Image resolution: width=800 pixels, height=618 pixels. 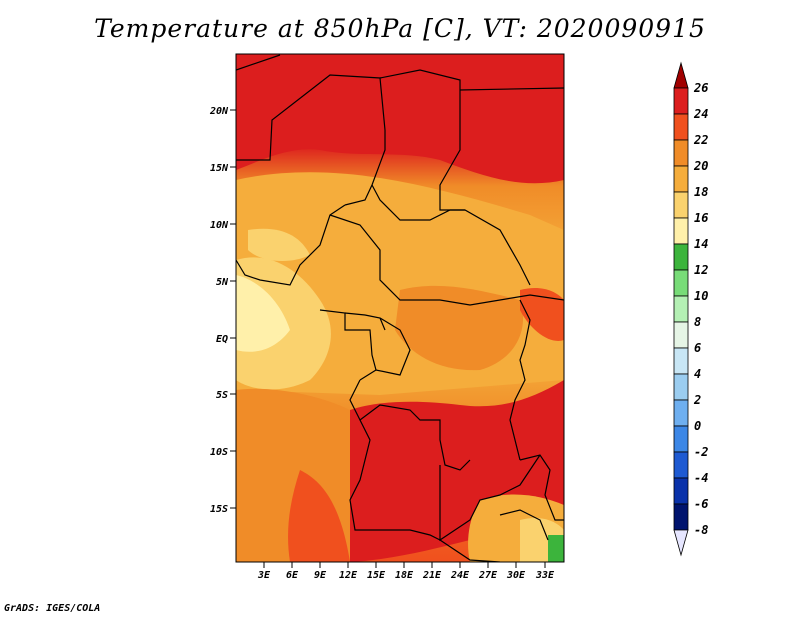 What do you see at coordinates (545, 575) in the screenshot?
I see `lon-label: 33E` at bounding box center [545, 575].